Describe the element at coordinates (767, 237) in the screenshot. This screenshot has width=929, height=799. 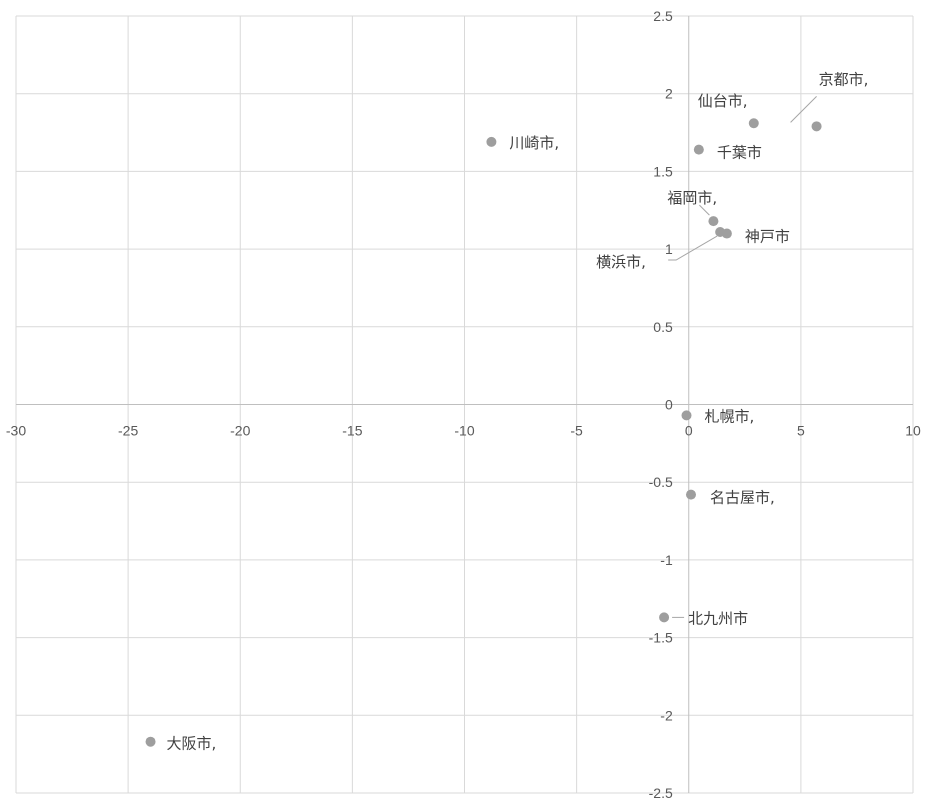
I see `data-label: 神戸市` at that location.